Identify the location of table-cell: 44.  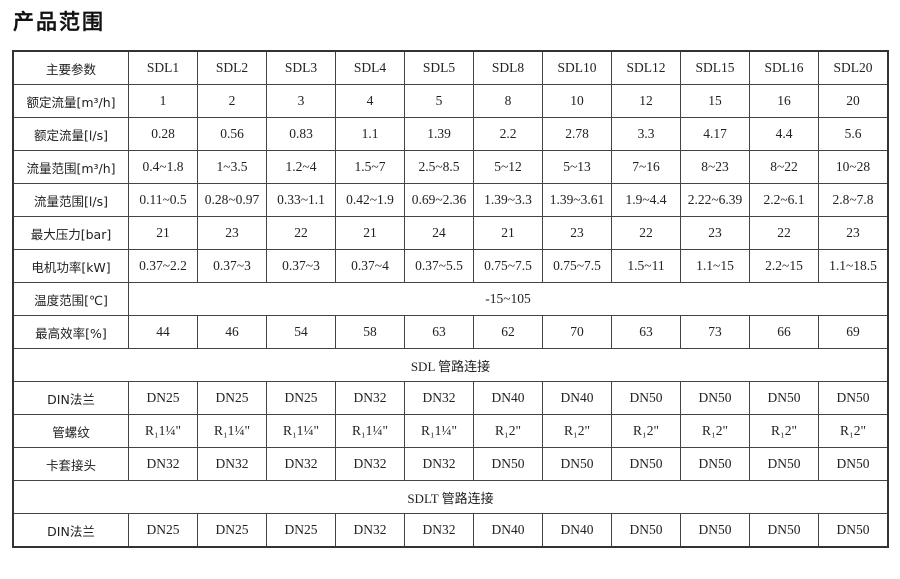
(163, 332).